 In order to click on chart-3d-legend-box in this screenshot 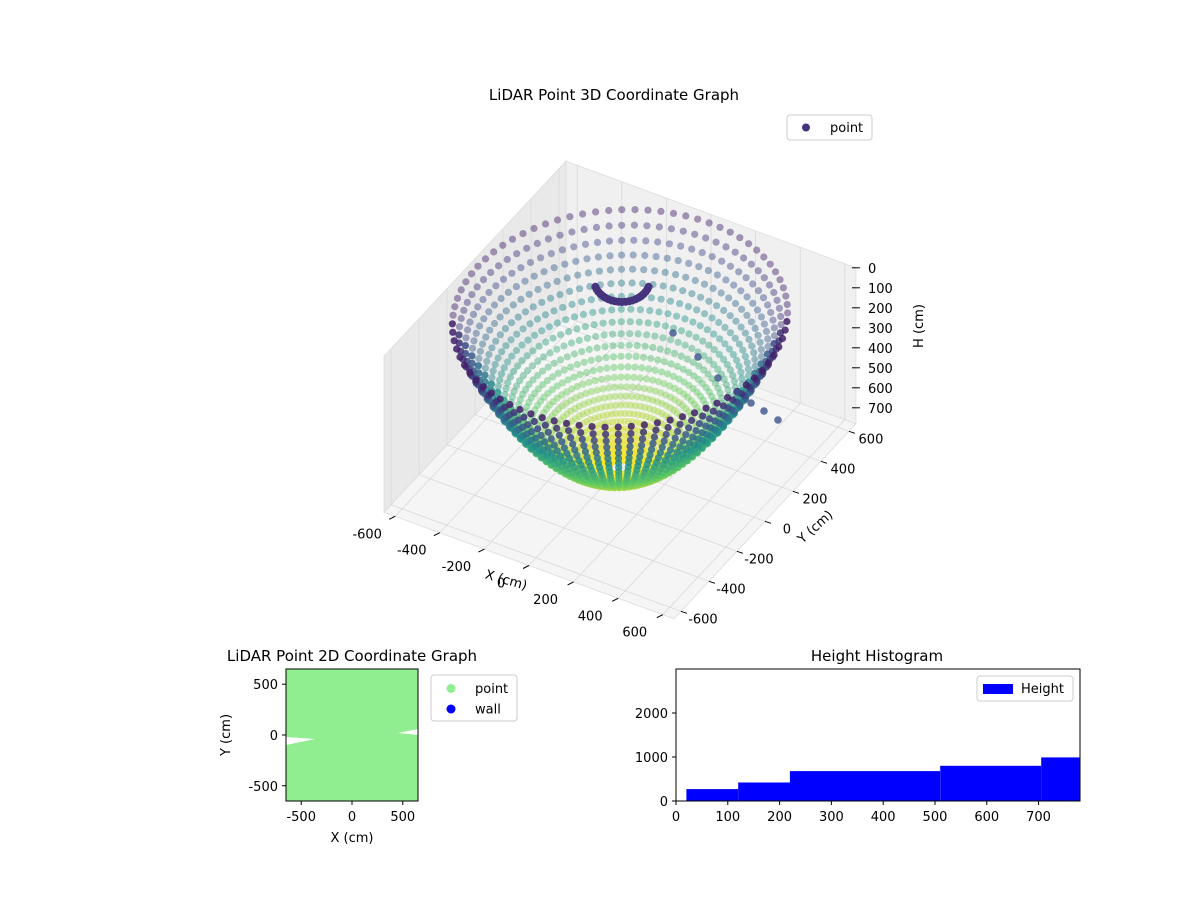, I will do `click(829, 127)`.